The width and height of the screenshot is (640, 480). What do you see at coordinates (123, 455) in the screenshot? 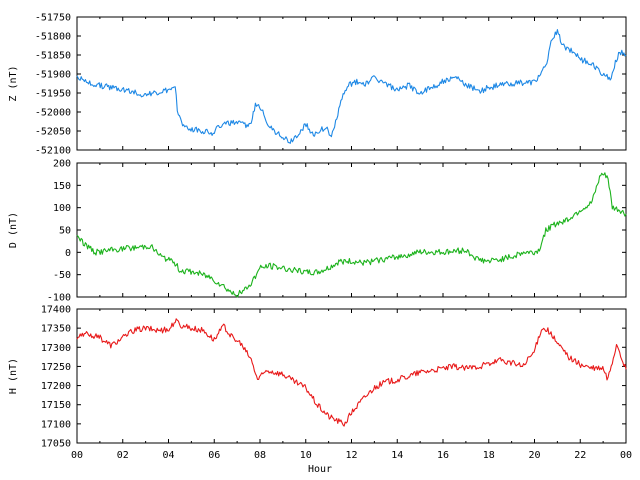
I see `x-tick-label: 02` at bounding box center [123, 455].